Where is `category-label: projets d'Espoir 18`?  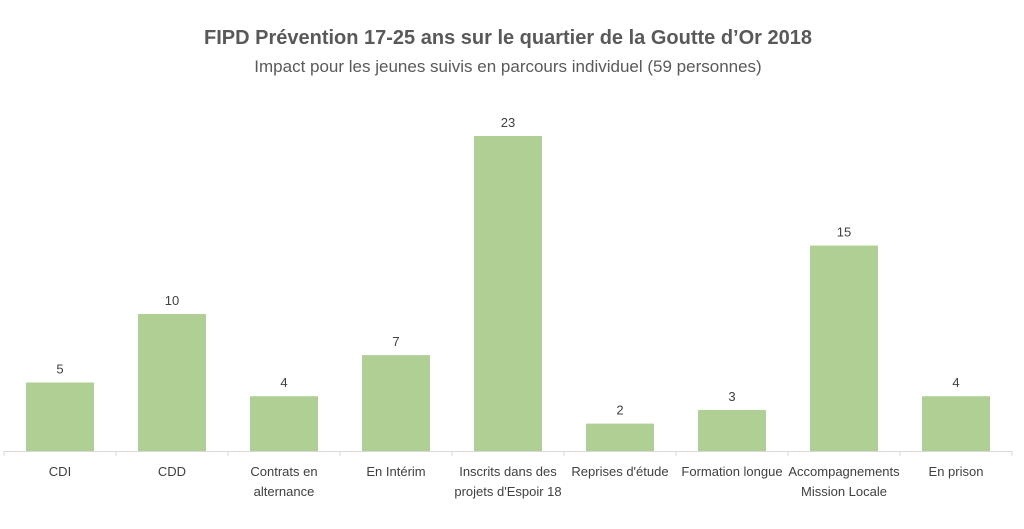 category-label: projets d'Espoir 18 is located at coordinates (507, 491).